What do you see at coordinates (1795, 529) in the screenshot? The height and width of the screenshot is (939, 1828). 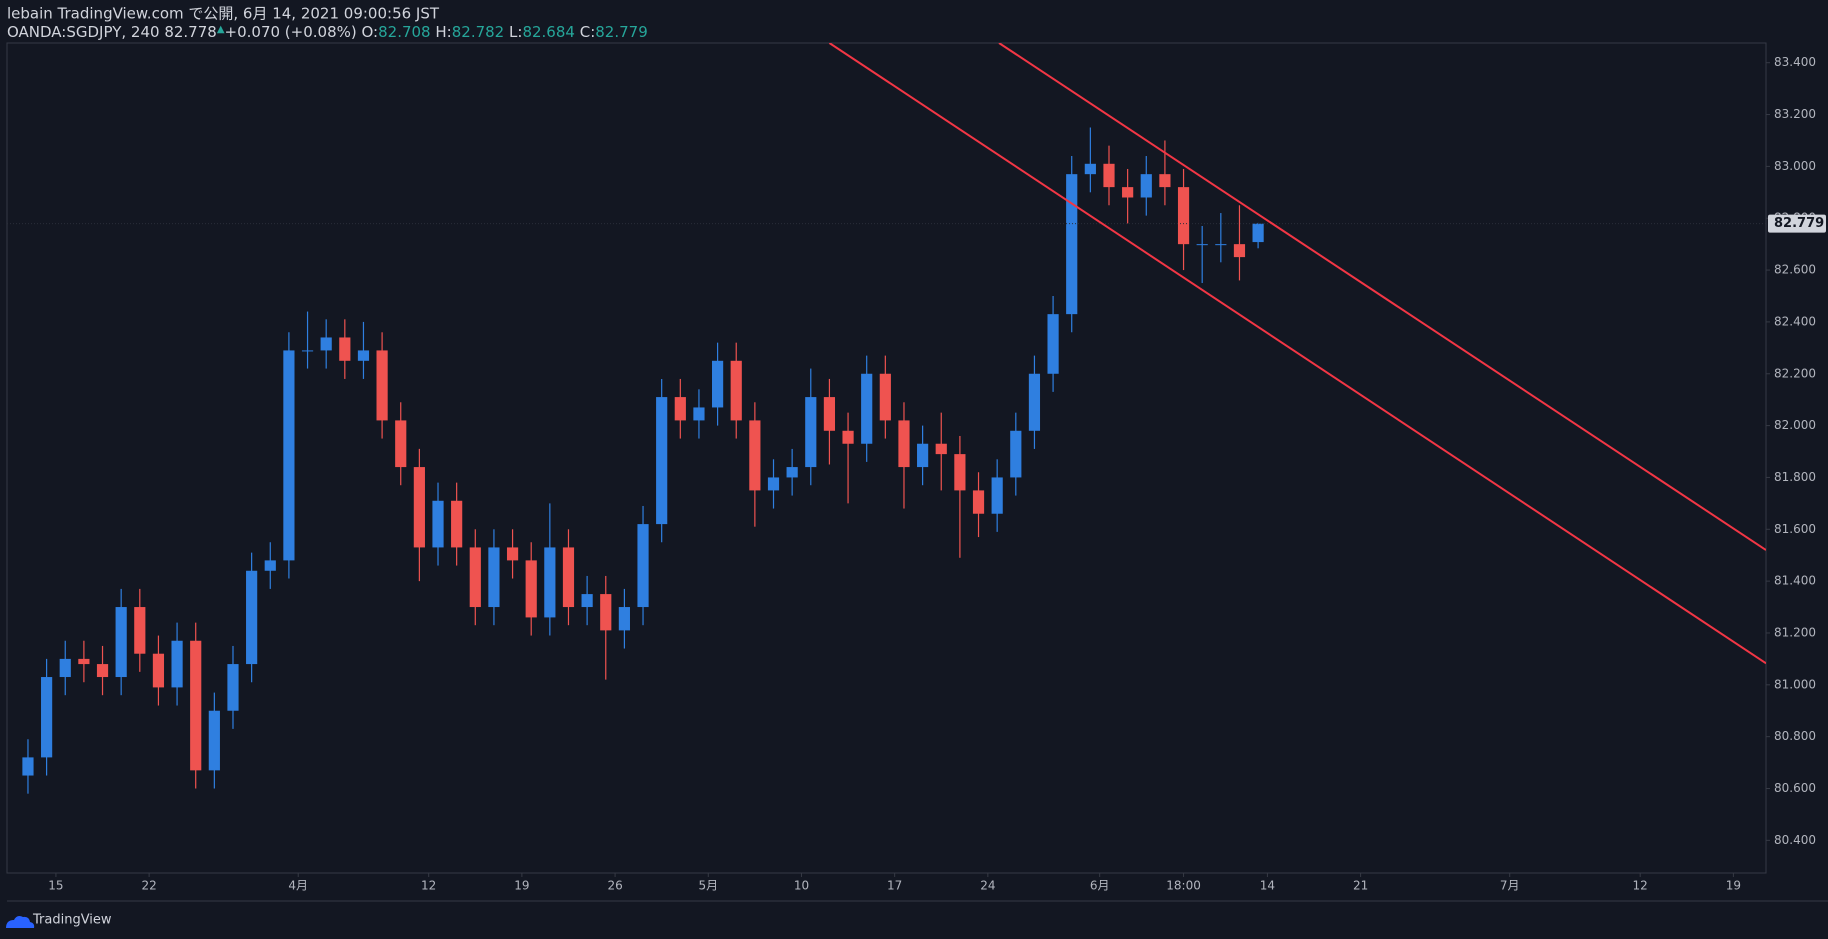 I see `y-tick-label: 81.600` at bounding box center [1795, 529].